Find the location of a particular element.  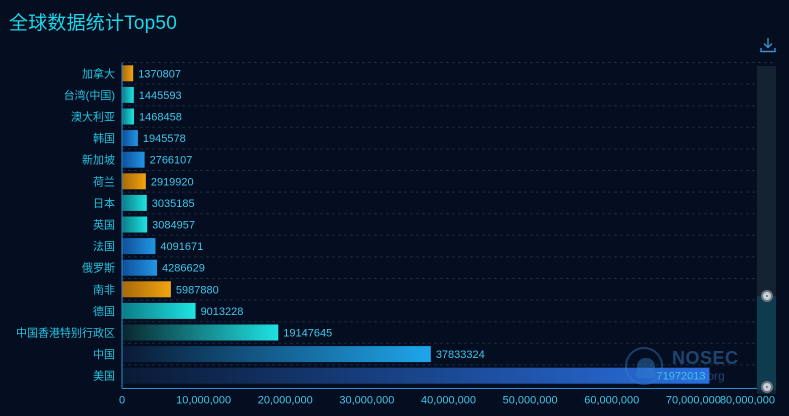

value-label: 1445593 is located at coordinates (160, 96).